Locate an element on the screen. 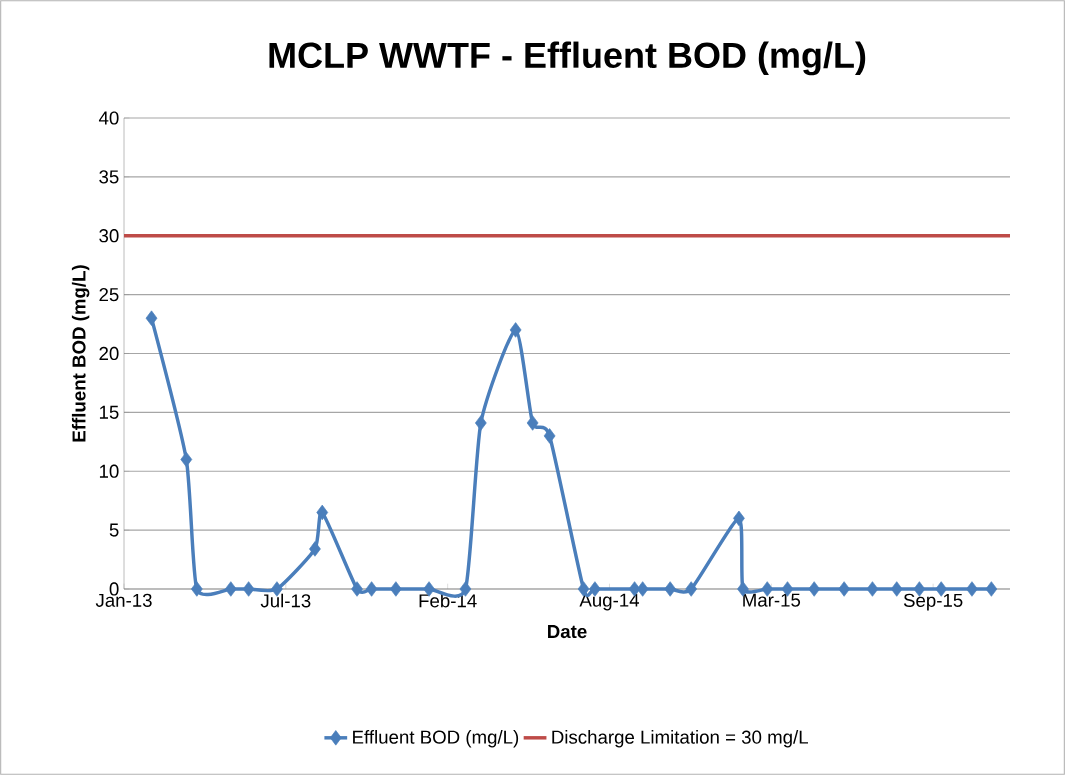 The image size is (1065, 775). x-tick-label: Feb-14 is located at coordinates (448, 600).